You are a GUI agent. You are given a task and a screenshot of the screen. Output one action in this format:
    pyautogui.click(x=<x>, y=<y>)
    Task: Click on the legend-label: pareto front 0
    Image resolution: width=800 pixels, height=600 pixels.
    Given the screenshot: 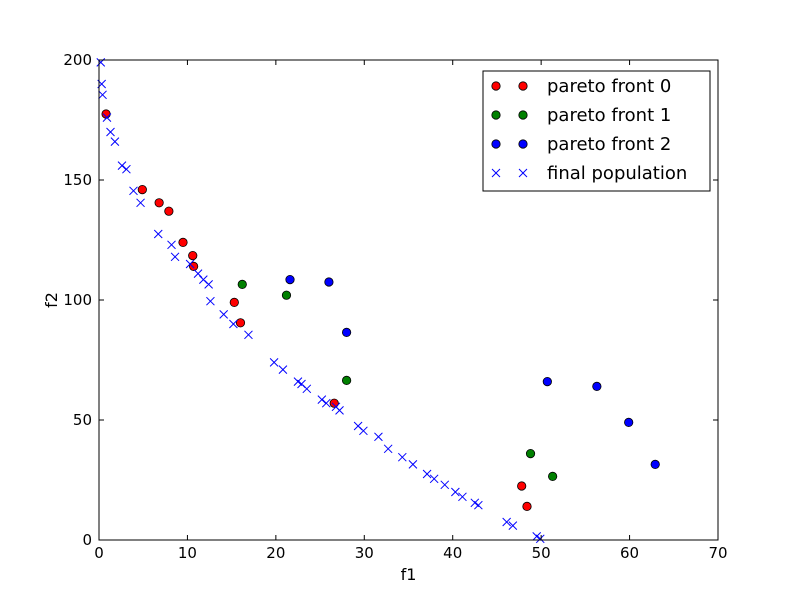 What is the action you would take?
    pyautogui.click(x=609, y=86)
    